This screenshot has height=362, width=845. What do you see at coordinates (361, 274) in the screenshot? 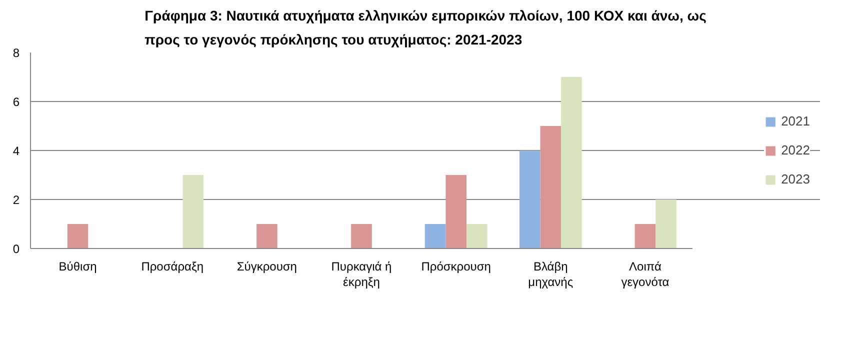
I see `x-tick-label: Πυρκαγιά ή έκρηξη` at bounding box center [361, 274].